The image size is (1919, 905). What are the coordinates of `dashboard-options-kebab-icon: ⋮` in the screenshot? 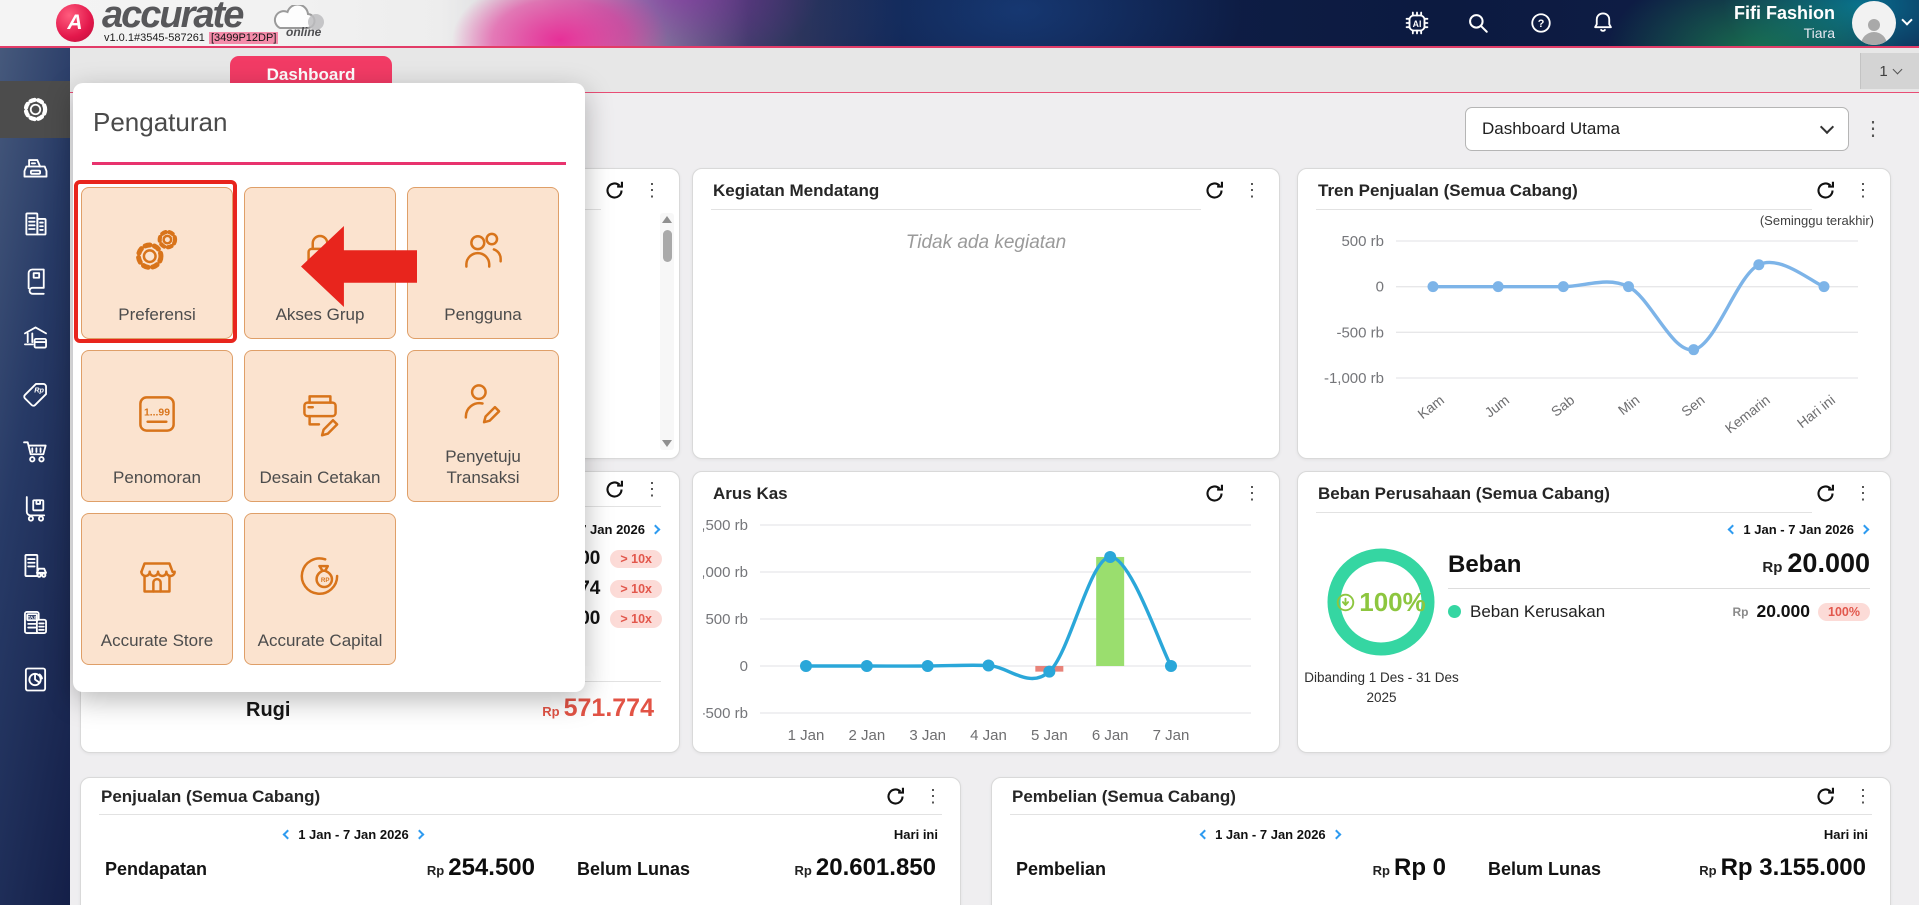 It's located at (1873, 129).